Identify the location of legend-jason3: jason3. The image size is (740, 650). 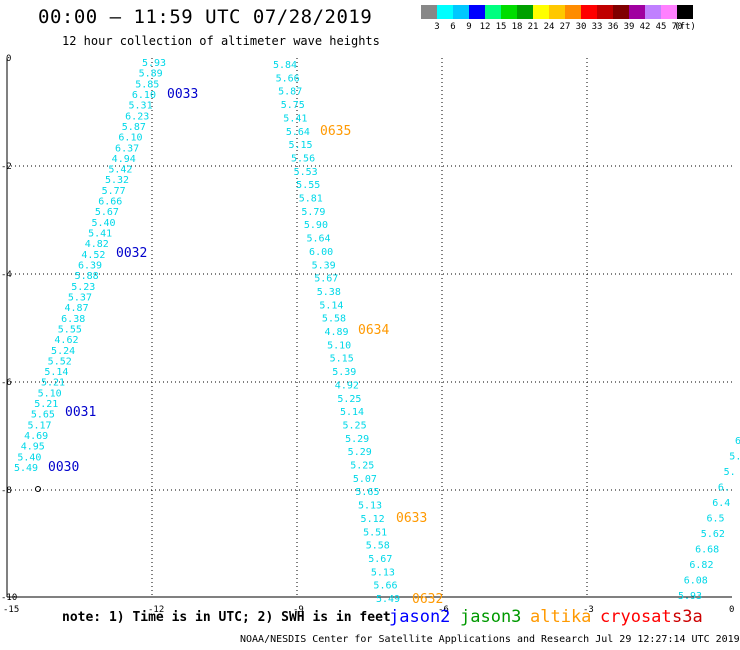
(491, 617).